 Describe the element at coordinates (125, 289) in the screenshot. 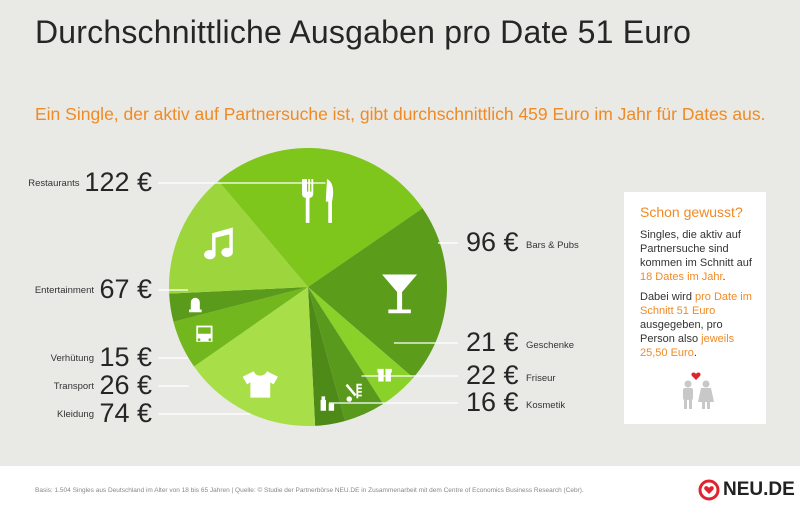

I see `slice-value-label: 67 €` at that location.